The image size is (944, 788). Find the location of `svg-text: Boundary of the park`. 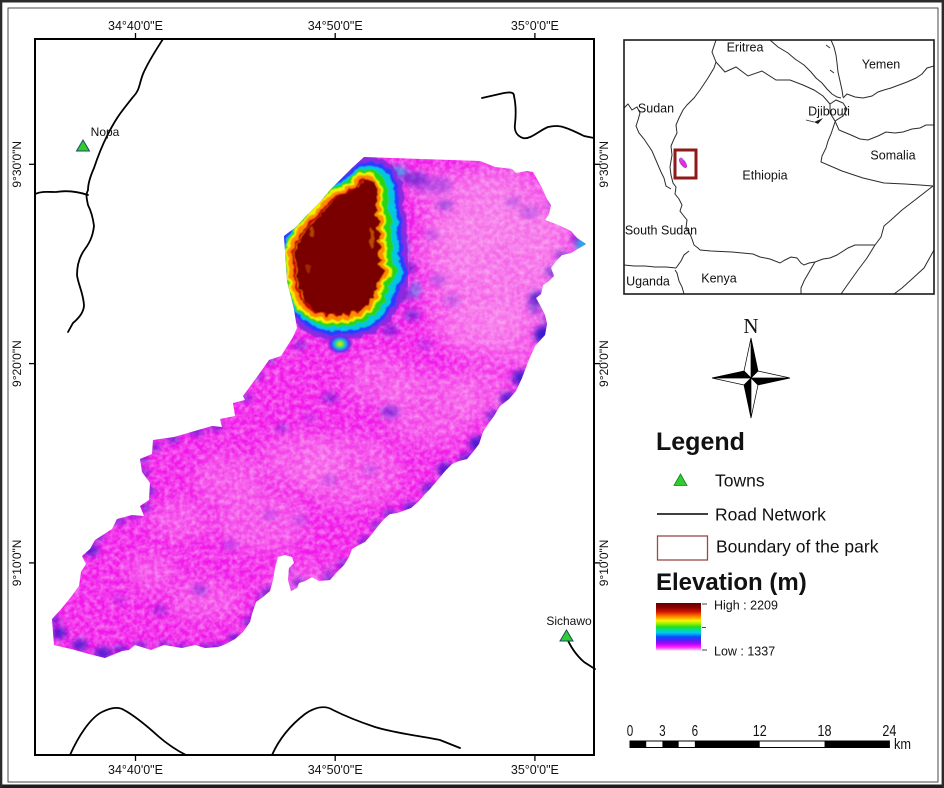

svg-text: Boundary of the park is located at coordinates (797, 547).